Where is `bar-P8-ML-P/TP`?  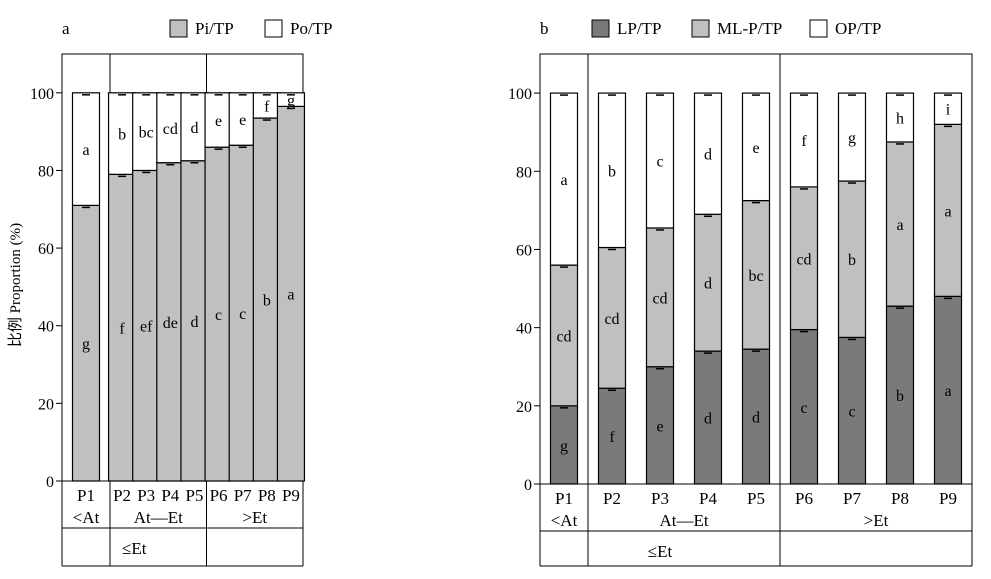 bar-P8-ML-P/TP is located at coordinates (900, 224).